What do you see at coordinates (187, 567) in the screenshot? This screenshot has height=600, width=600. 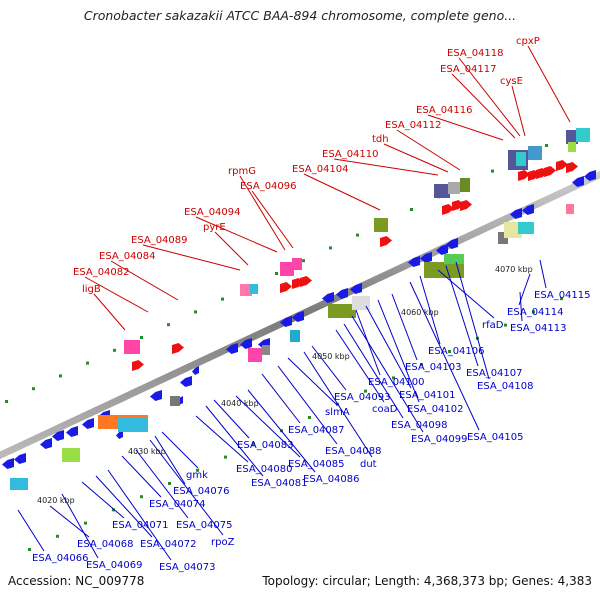 I see `gene-label-esa_04073: ESA_04073` at bounding box center [187, 567].